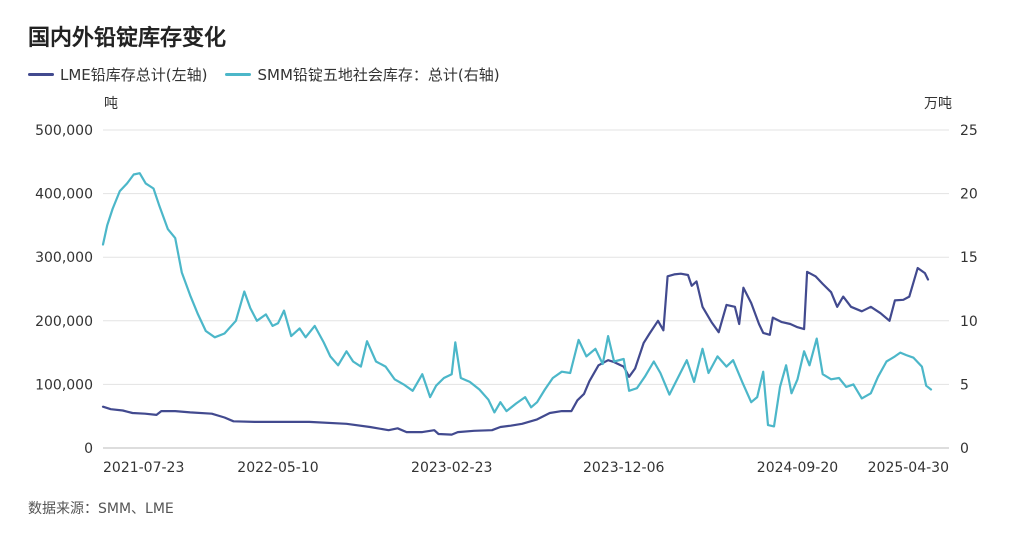  I want to click on legend-swatch-lme, so click(41, 74).